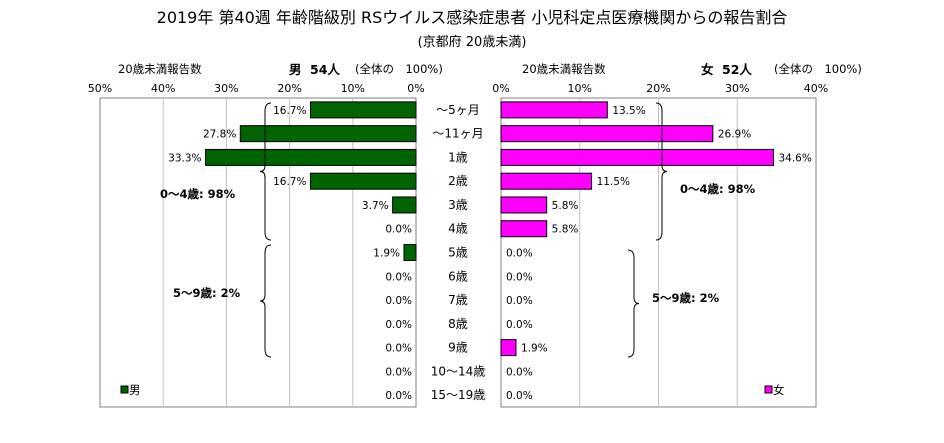 This screenshot has width=944, height=443. What do you see at coordinates (207, 293) in the screenshot?
I see `male-group-label-5-9: 5～9歳: 2%` at bounding box center [207, 293].